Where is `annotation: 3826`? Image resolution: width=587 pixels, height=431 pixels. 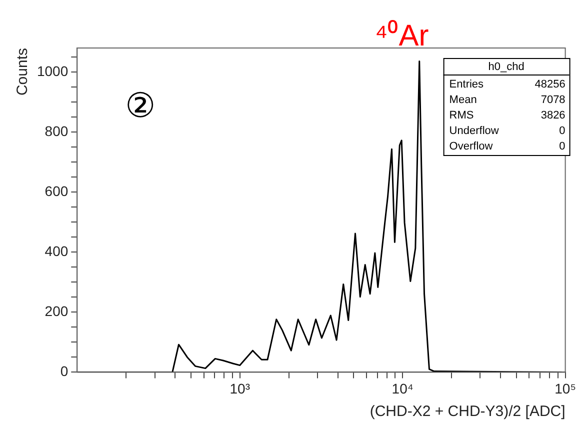
annotation: 3826 is located at coordinates (553, 115).